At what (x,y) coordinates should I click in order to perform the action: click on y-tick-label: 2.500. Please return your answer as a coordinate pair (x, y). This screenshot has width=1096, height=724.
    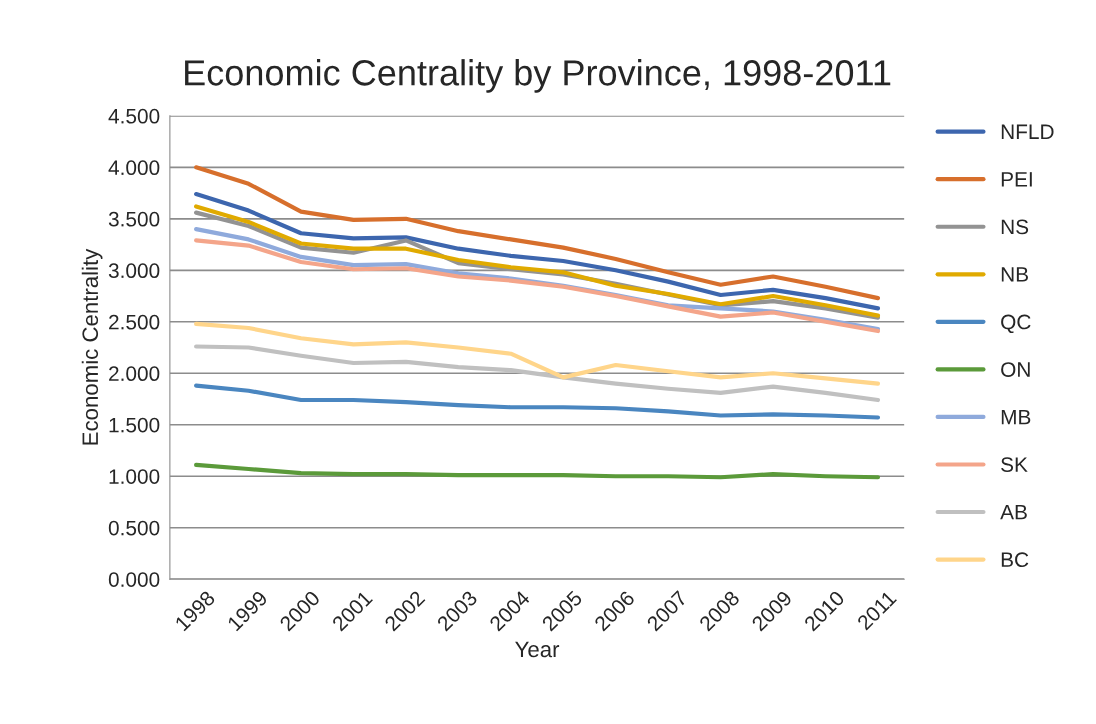
    Looking at the image, I should click on (134, 322).